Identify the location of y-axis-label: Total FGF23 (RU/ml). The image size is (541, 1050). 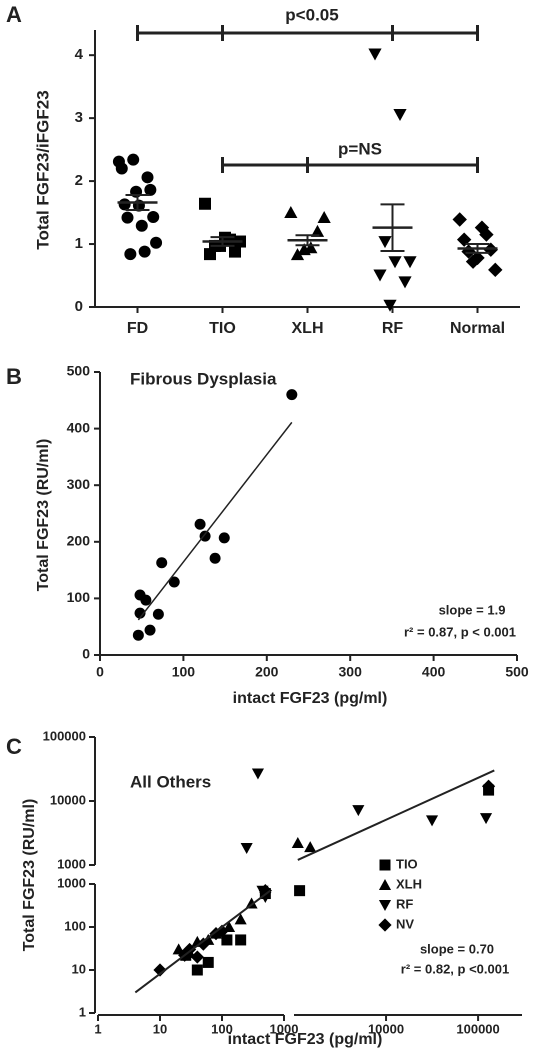
(43, 515).